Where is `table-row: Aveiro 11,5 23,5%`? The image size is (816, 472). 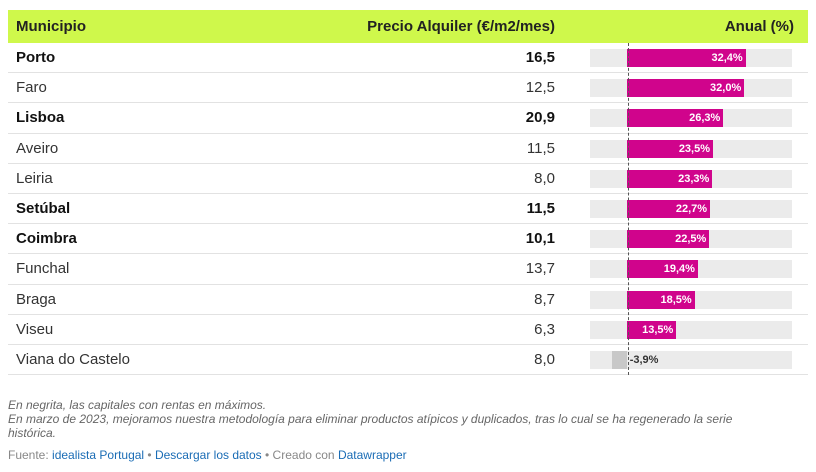 table-row: Aveiro 11,5 23,5% is located at coordinates (408, 149).